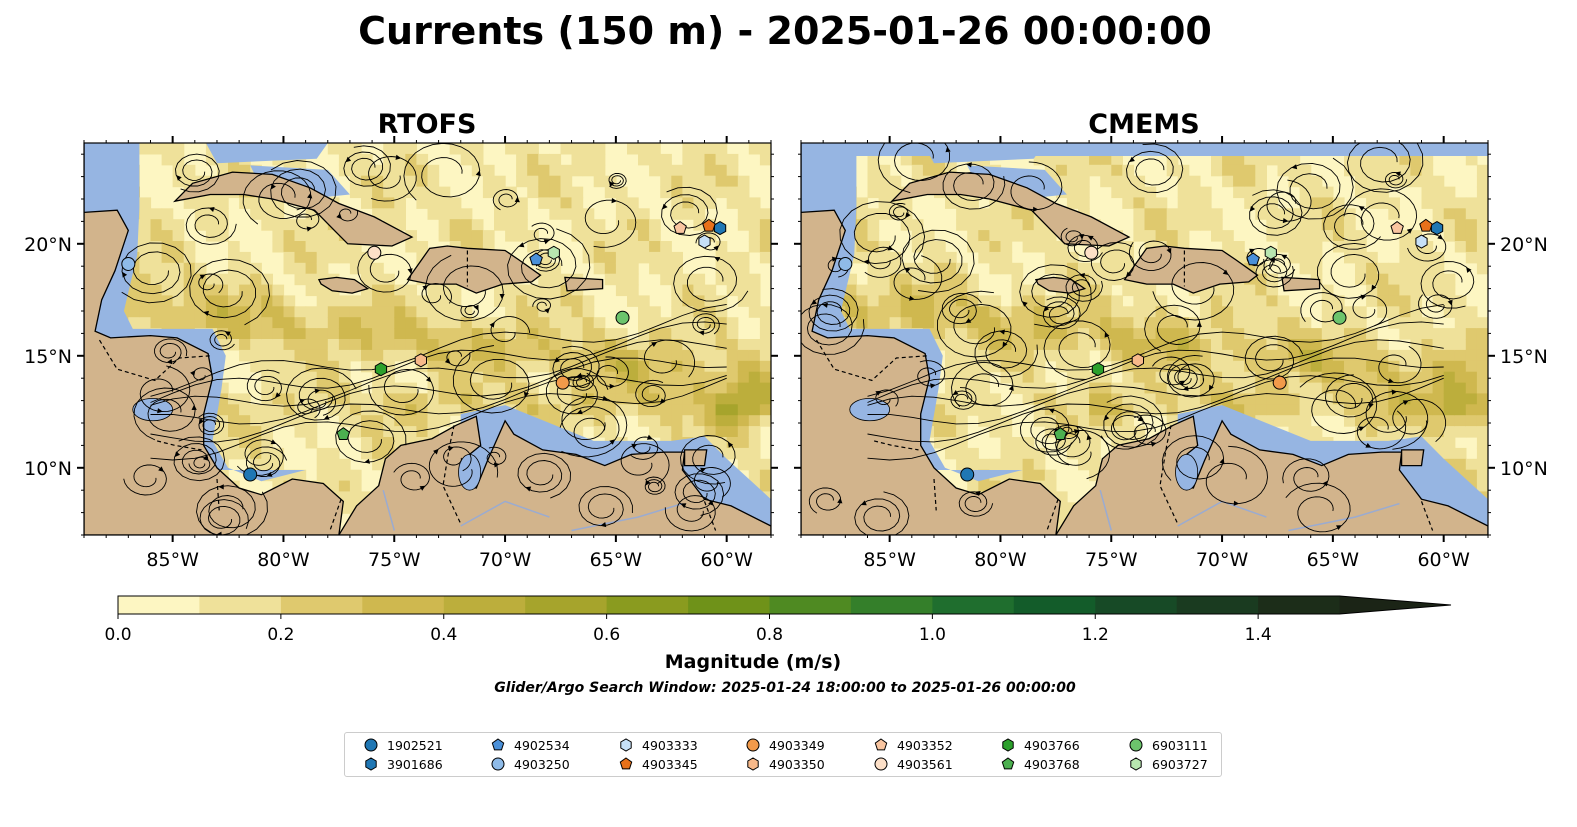  Describe the element at coordinates (443, 635) in the screenshot. I see `colorbar-tick-label: 0.4` at that location.